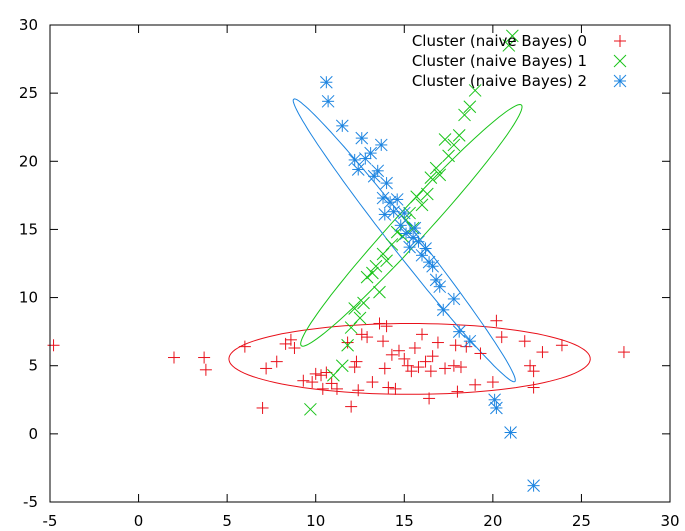  I want to click on legend-entry-2: Cluster (naive Bayes) 2, so click(519, 81).